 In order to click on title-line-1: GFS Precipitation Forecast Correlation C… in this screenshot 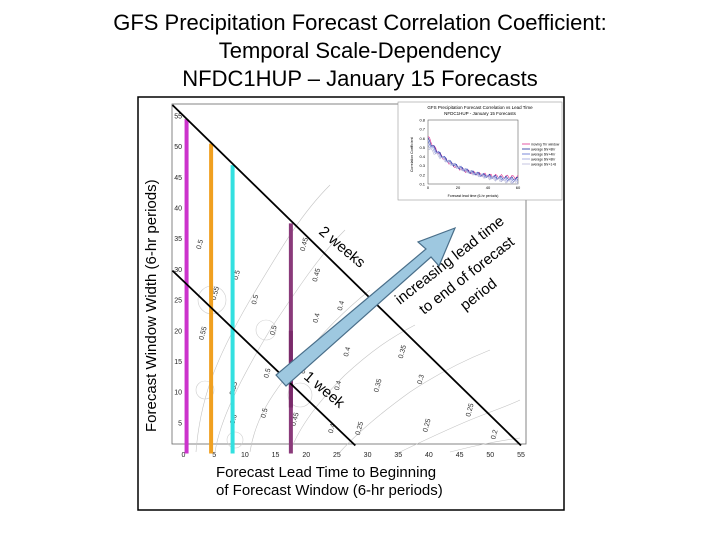, I will do `click(360, 22)`.